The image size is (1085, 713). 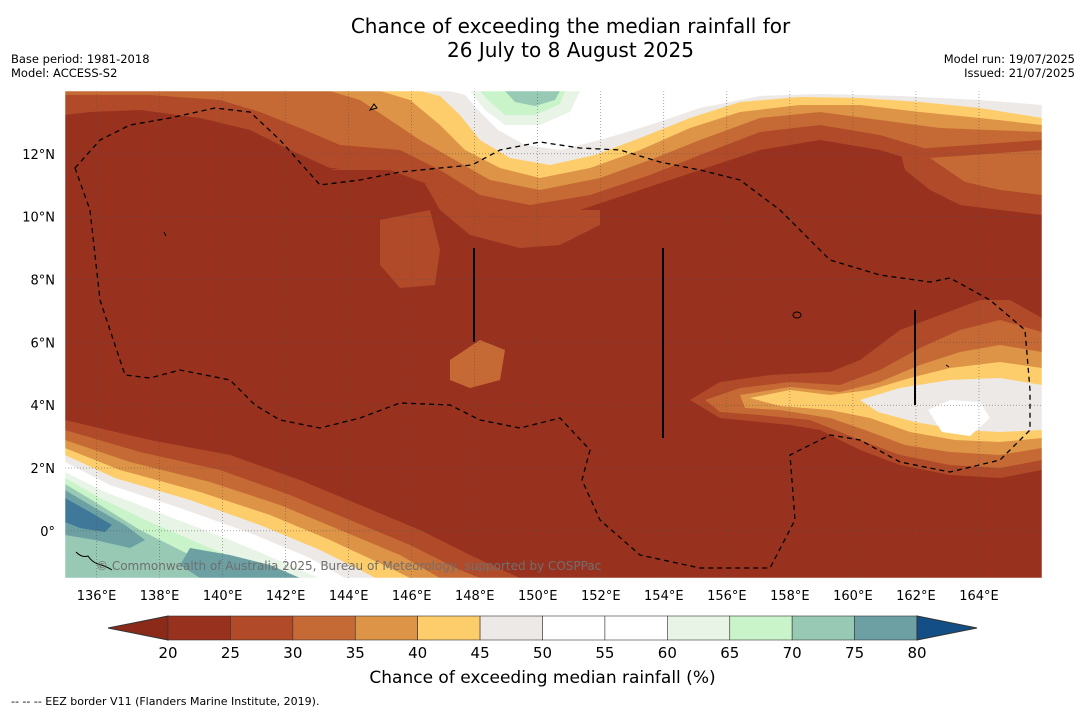 I want to click on colorbar-tick-label: 80, so click(x=916, y=653).